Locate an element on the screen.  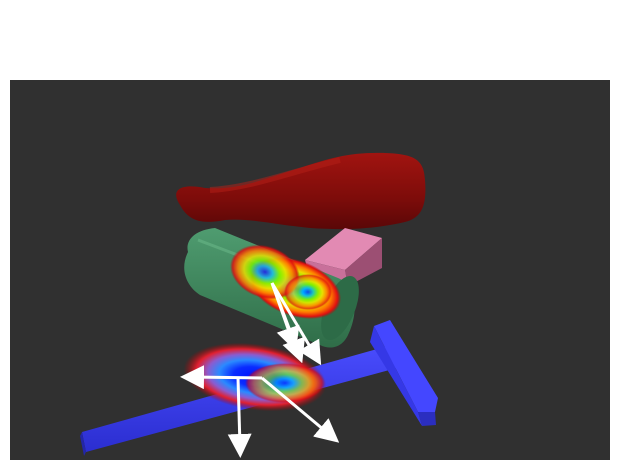
arrow-blue-down is located at coordinates (239, 417).